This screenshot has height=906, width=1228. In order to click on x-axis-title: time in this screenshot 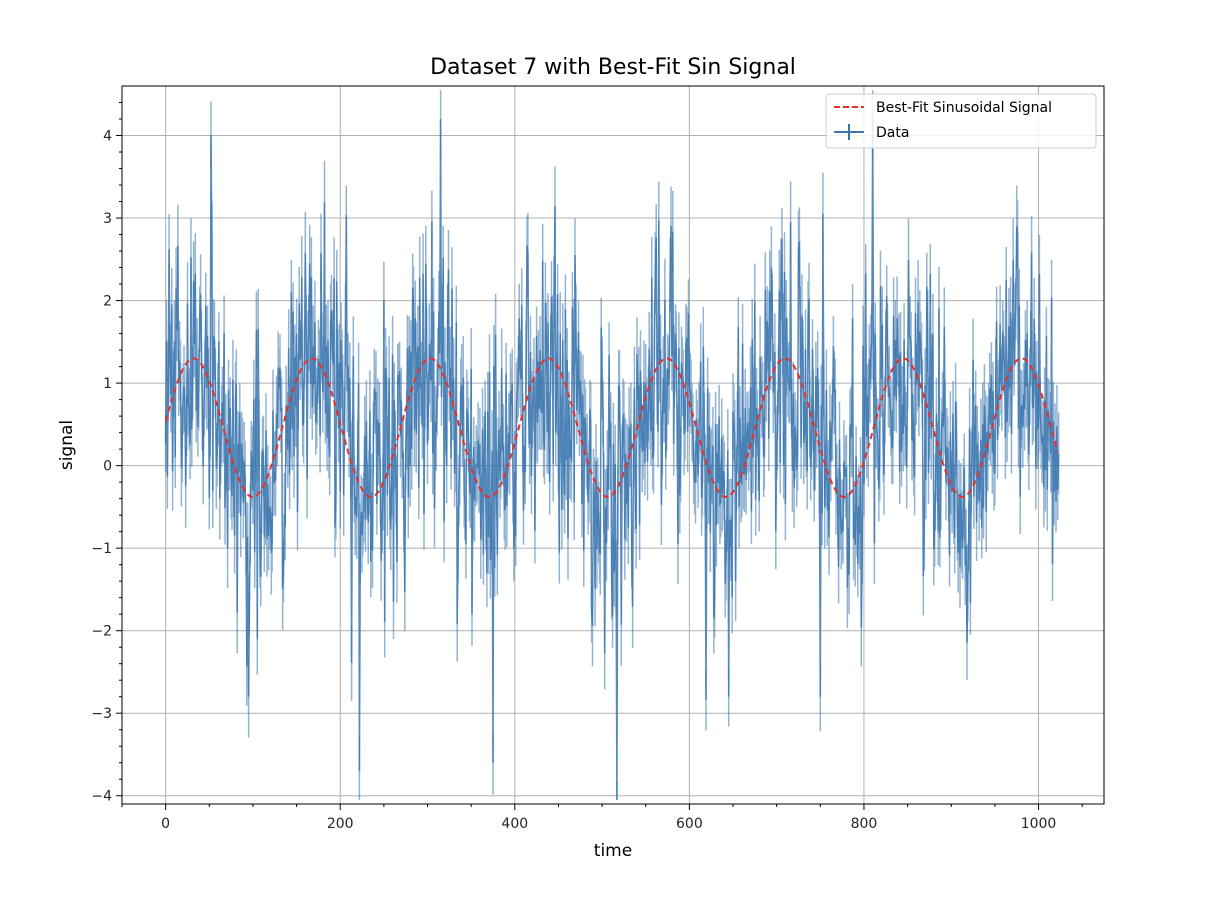, I will do `click(613, 851)`.